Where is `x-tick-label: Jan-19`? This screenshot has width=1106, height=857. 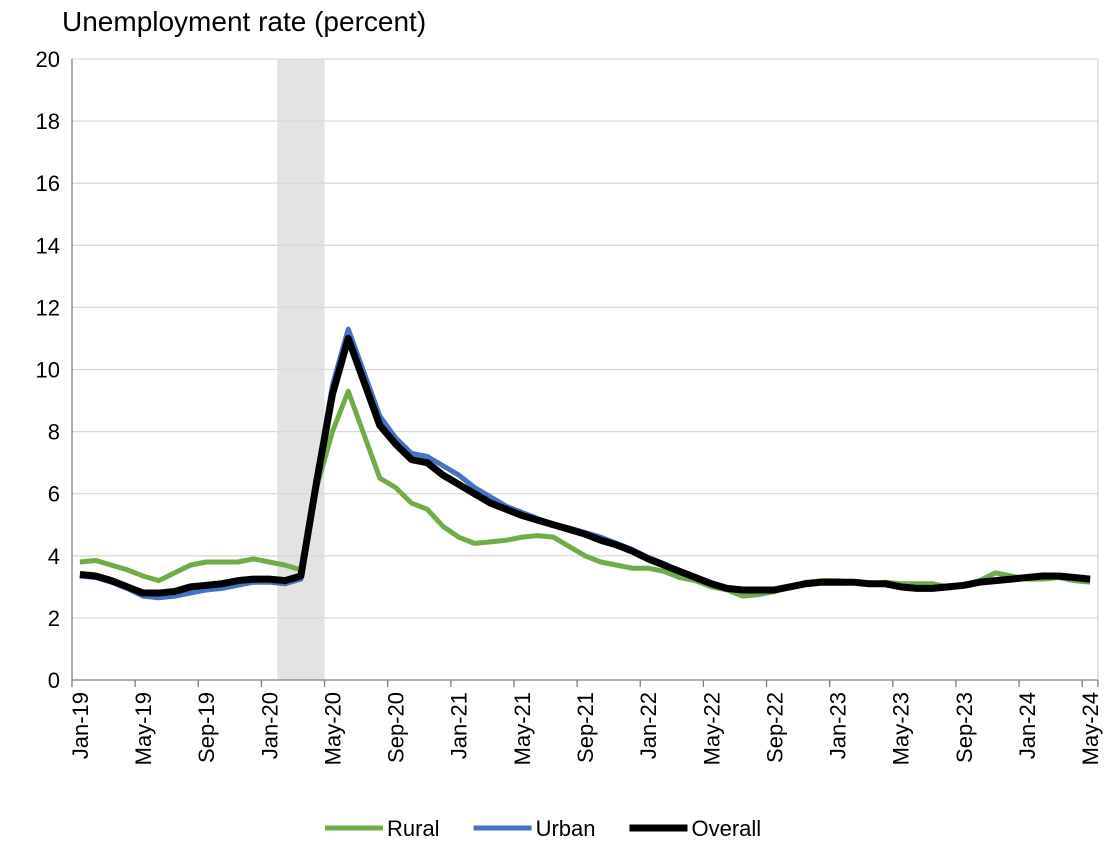
x-tick-label: Jan-19 is located at coordinates (80, 725).